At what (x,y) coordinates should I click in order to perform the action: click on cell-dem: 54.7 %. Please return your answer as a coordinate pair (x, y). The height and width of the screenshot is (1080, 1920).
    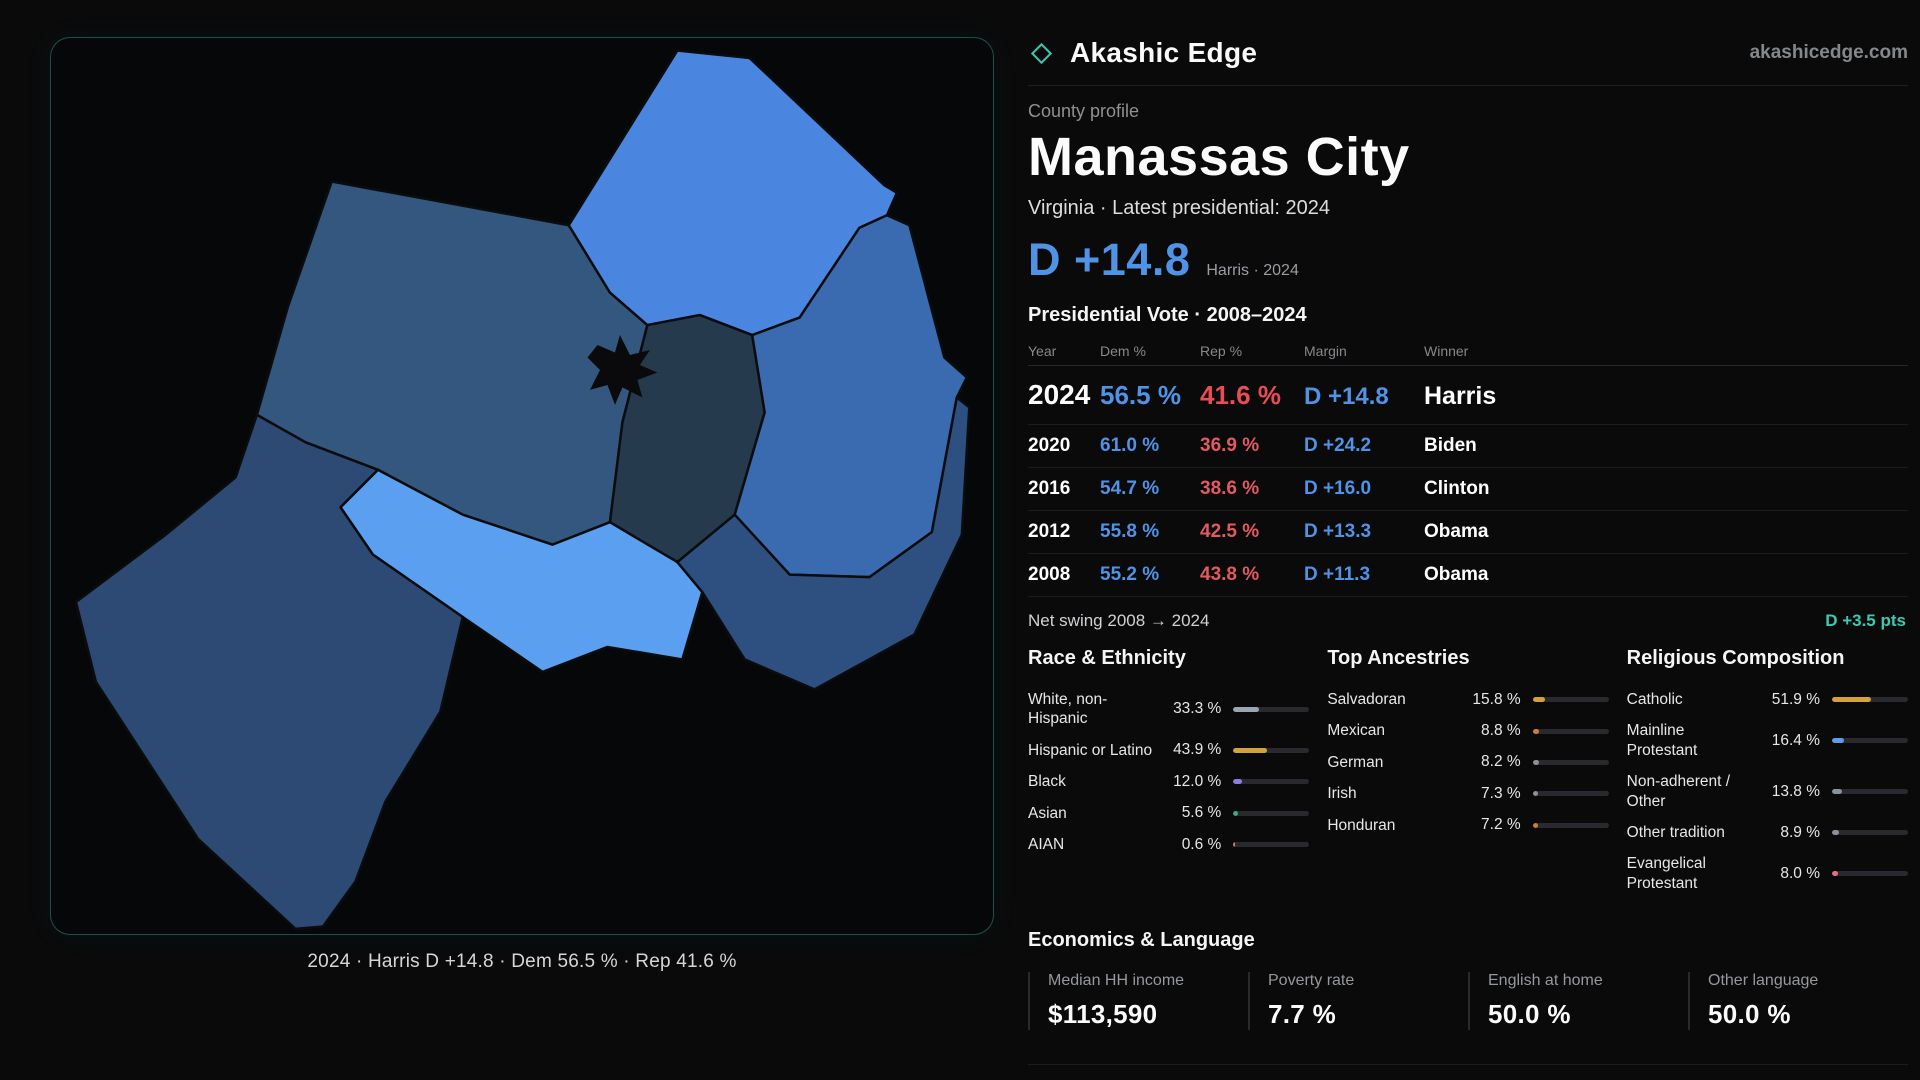
    Looking at the image, I should click on (1130, 488).